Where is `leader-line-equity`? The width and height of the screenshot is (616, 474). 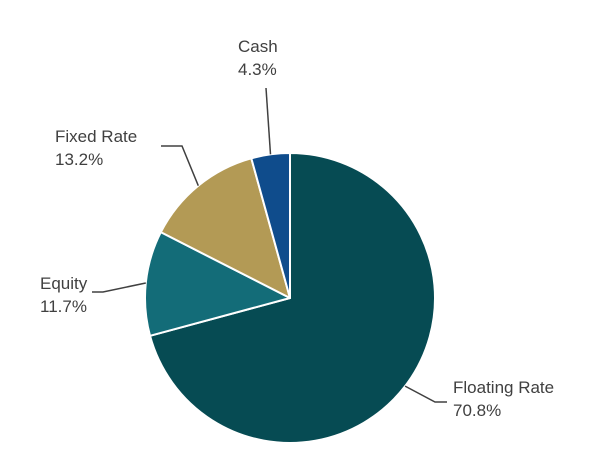
leader-line-equity is located at coordinates (119, 287).